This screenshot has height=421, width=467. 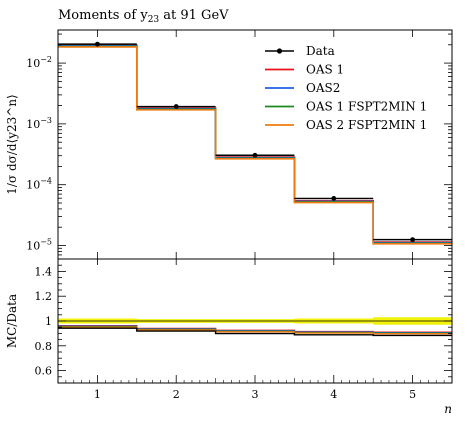 What do you see at coordinates (44, 271) in the screenshot?
I see `ratio-y-tick-label: 1.4` at bounding box center [44, 271].